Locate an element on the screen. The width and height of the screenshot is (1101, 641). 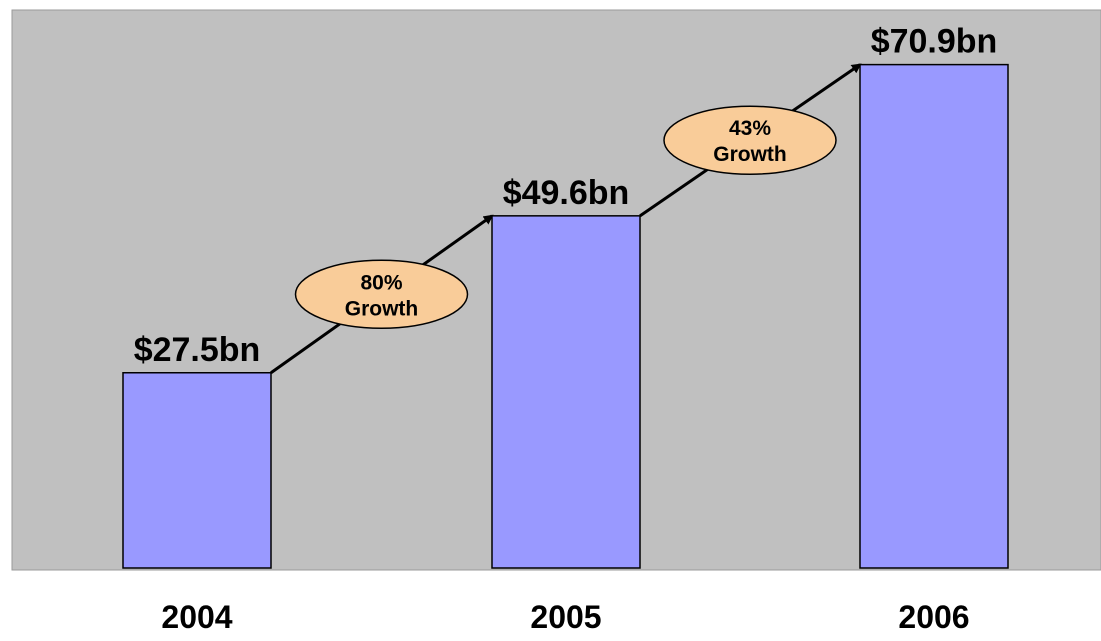
x-axis-labels: 2004 2005 2006 is located at coordinates (565, 617).